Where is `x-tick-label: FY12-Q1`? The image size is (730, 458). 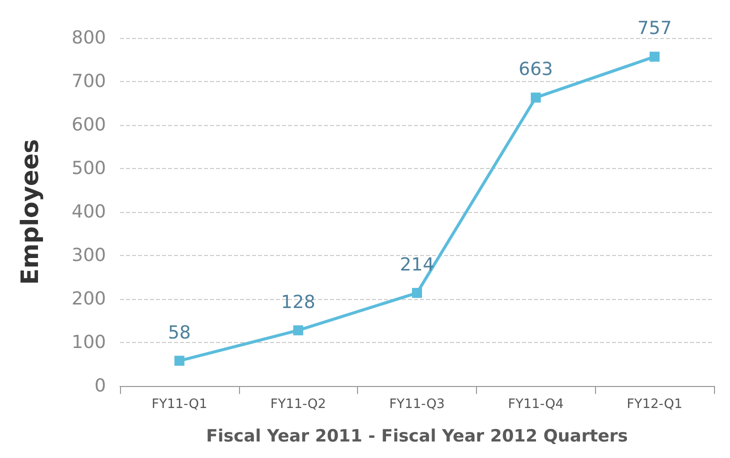 x-tick-label: FY12-Q1 is located at coordinates (654, 404).